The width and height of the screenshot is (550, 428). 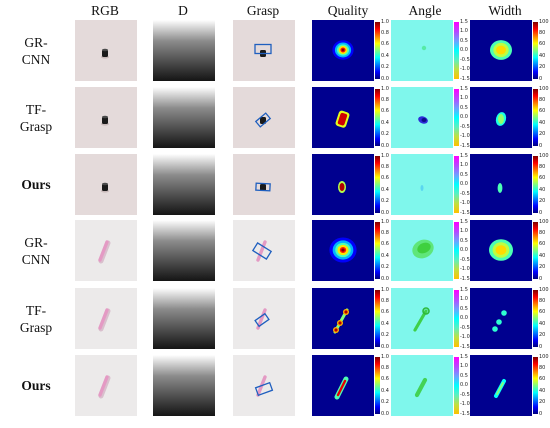 What do you see at coordinates (263, 10) in the screenshot?
I see `column-header-grasp: Grasp` at bounding box center [263, 10].